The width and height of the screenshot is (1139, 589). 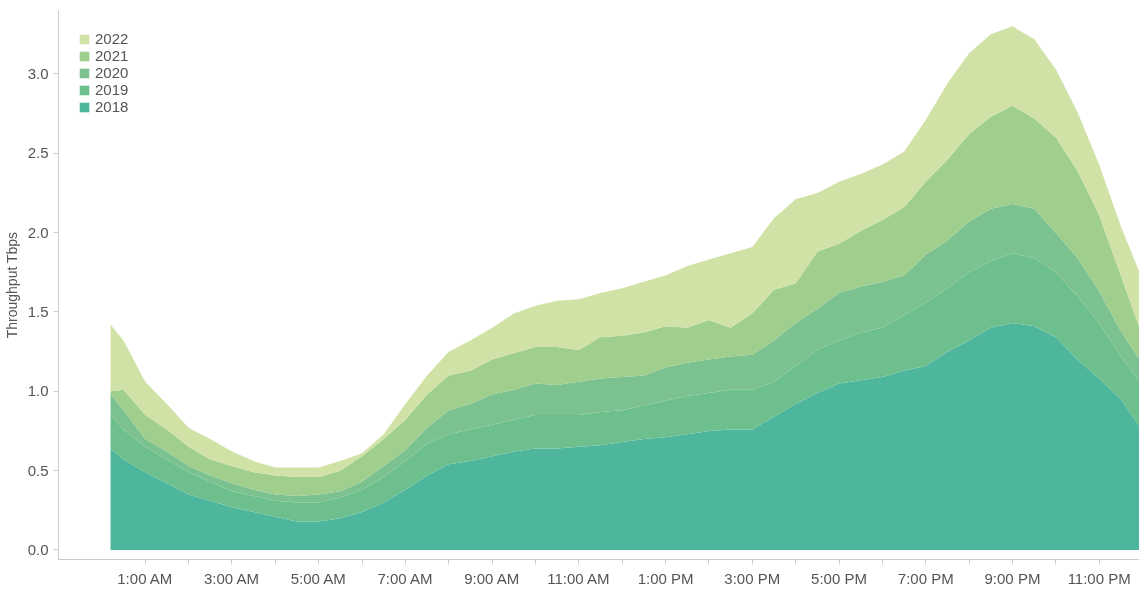 I want to click on y-tick-label: 2.5, so click(x=38, y=153).